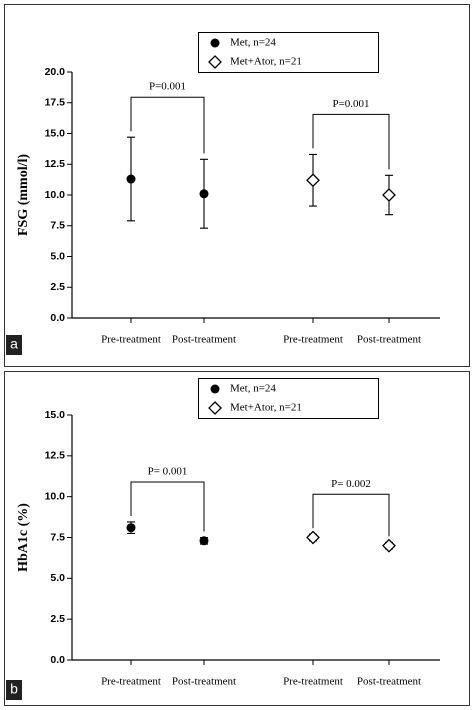  Describe the element at coordinates (168, 472) in the screenshot. I see `annotation: P= 0.001` at that location.